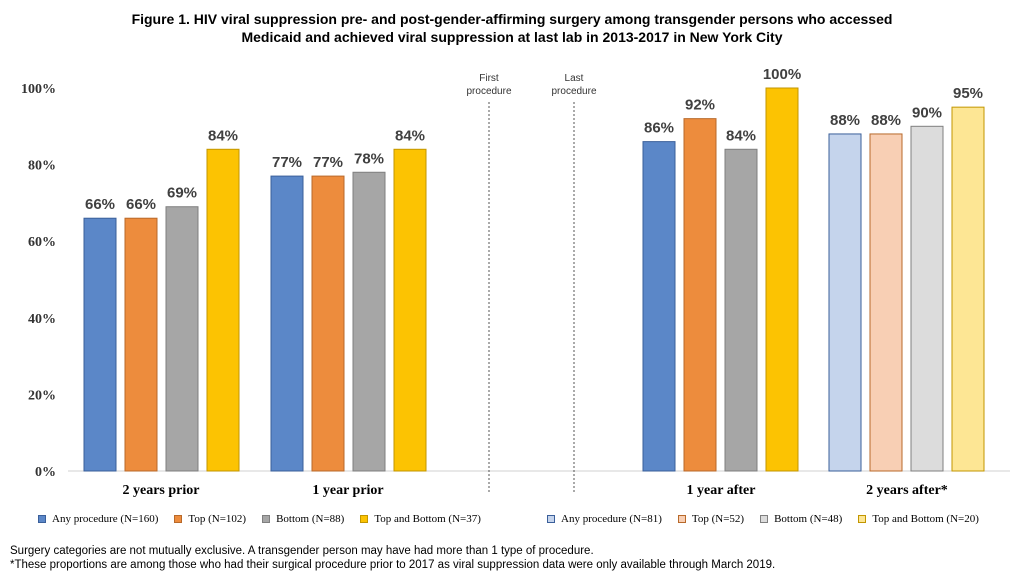 Image resolution: width=1024 pixels, height=579 pixels. What do you see at coordinates (721, 269) in the screenshot?
I see `group-1-year-after: 86% 92% 84% 100%` at bounding box center [721, 269].